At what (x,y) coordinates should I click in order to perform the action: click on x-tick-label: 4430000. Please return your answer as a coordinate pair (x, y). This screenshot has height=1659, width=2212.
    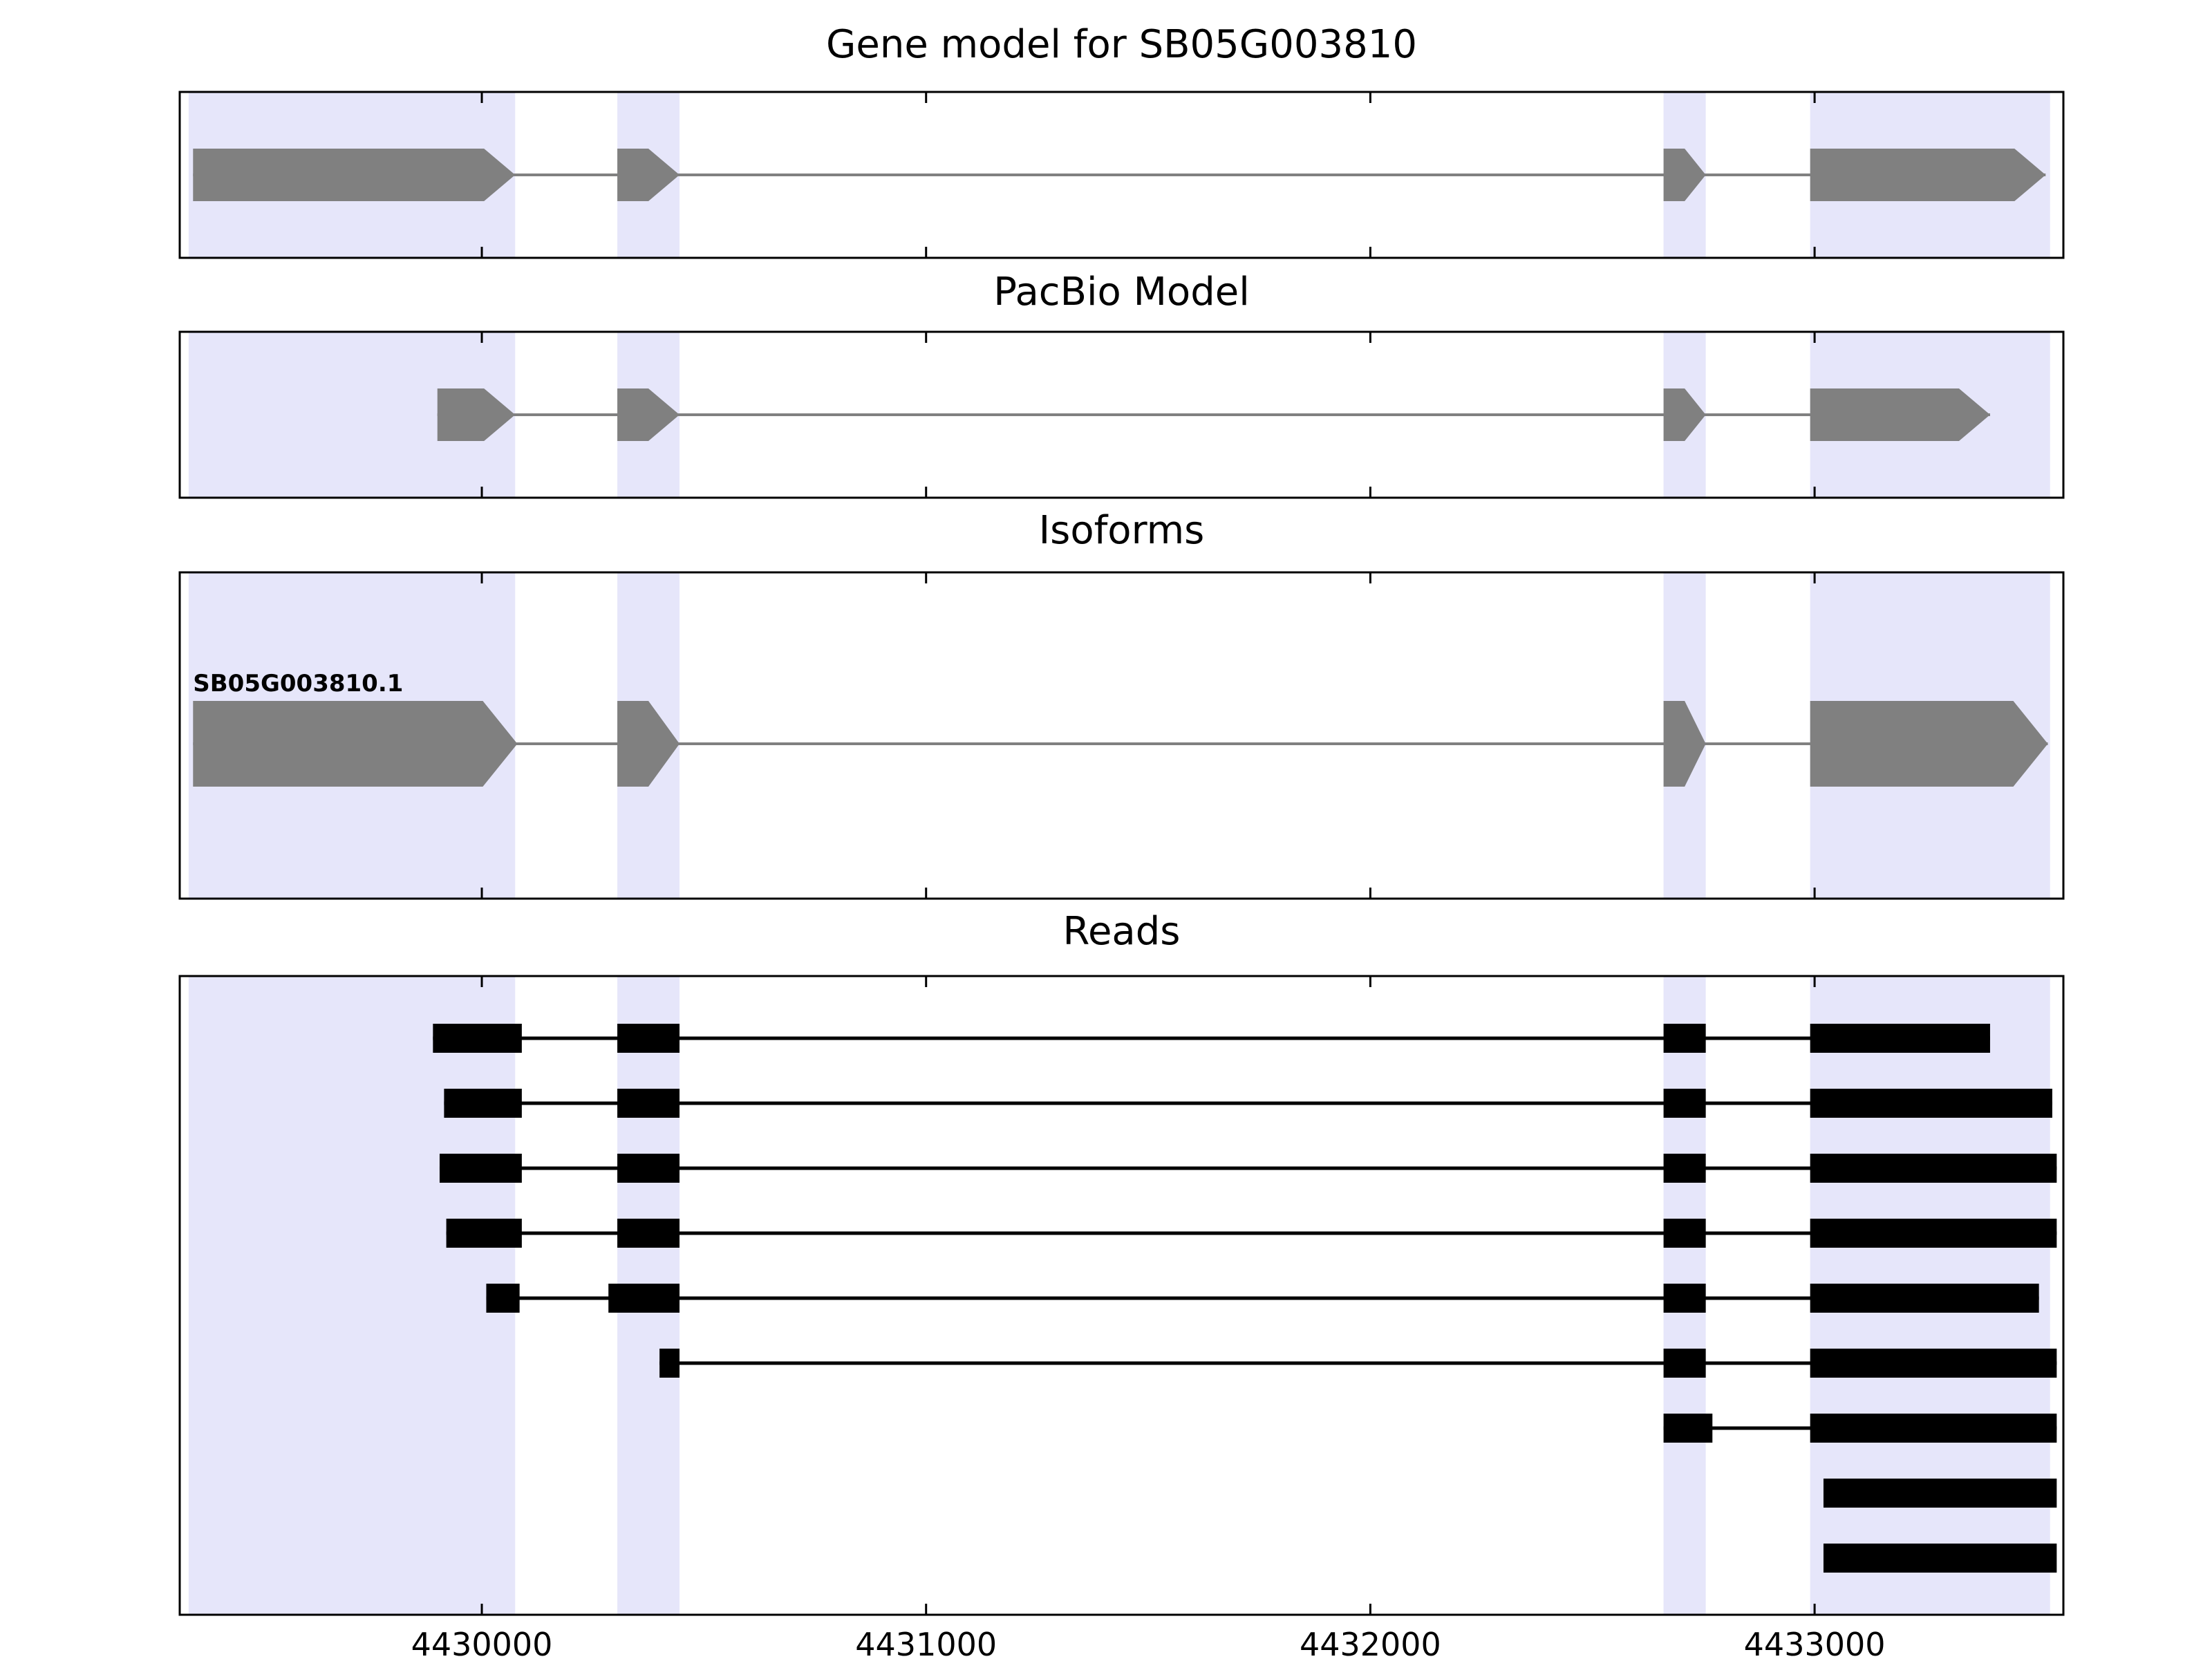
    Looking at the image, I should click on (482, 1643).